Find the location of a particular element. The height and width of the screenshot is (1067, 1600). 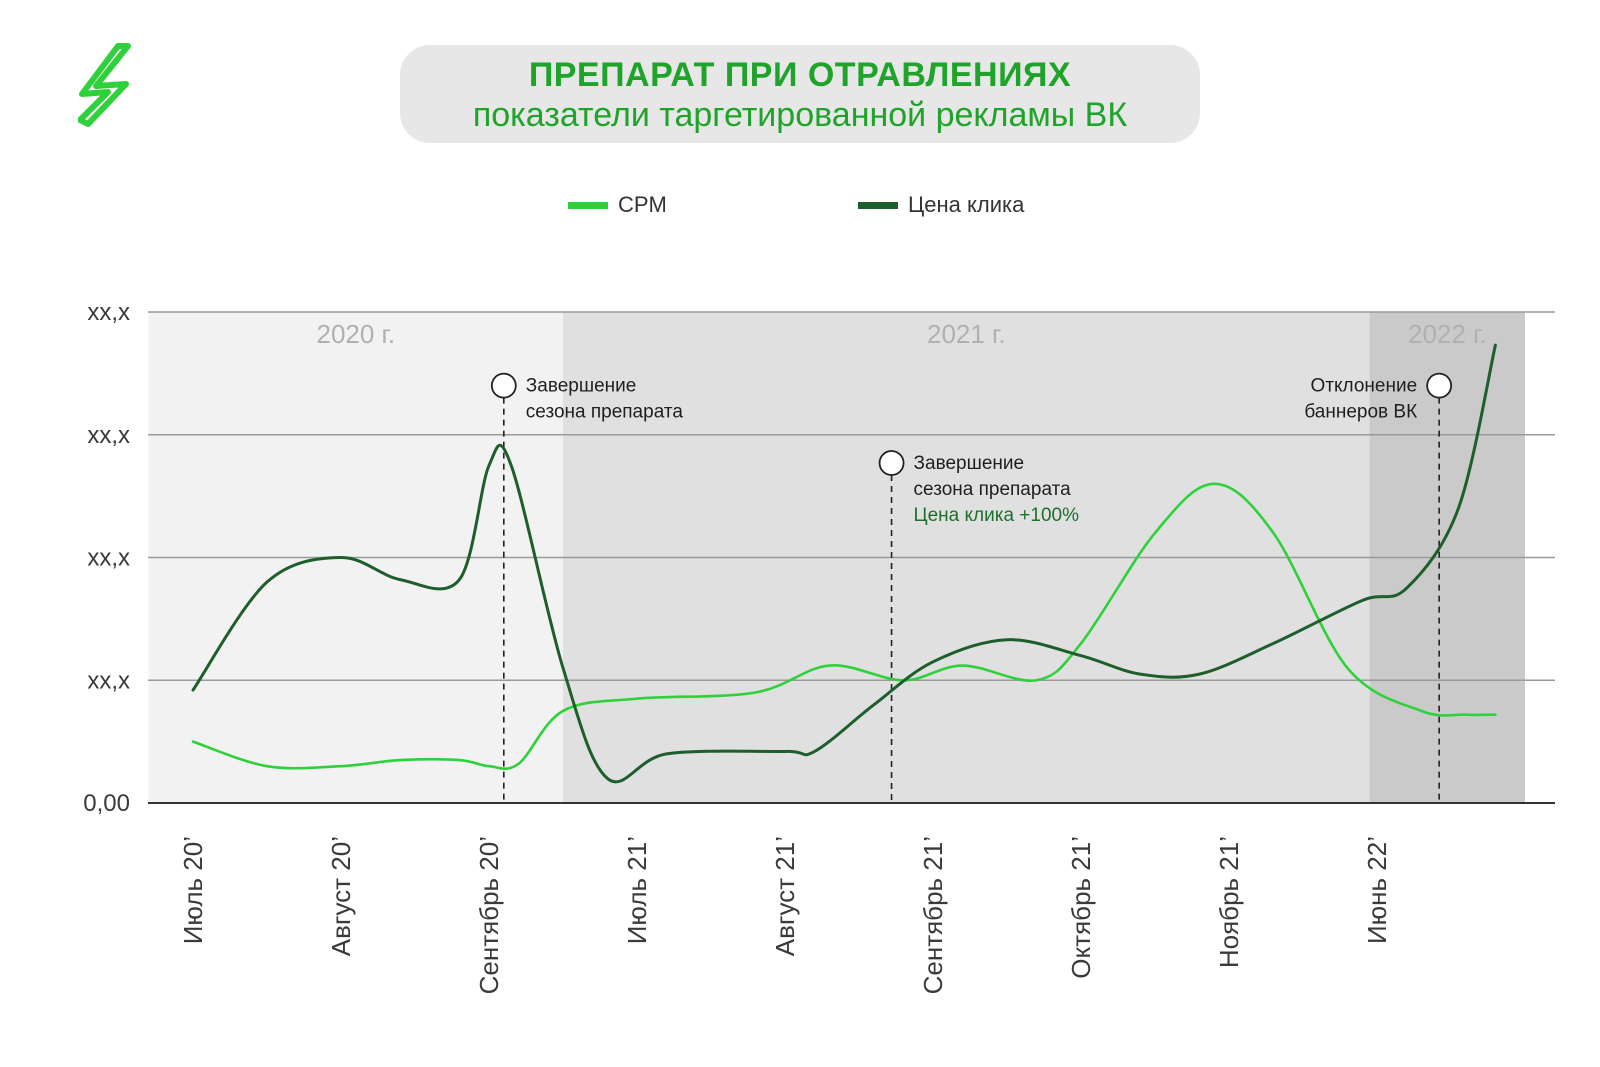

chart-title: ПРЕПАРАТ ПРИ ОТРАВЛЕНИЯХ is located at coordinates (800, 75).